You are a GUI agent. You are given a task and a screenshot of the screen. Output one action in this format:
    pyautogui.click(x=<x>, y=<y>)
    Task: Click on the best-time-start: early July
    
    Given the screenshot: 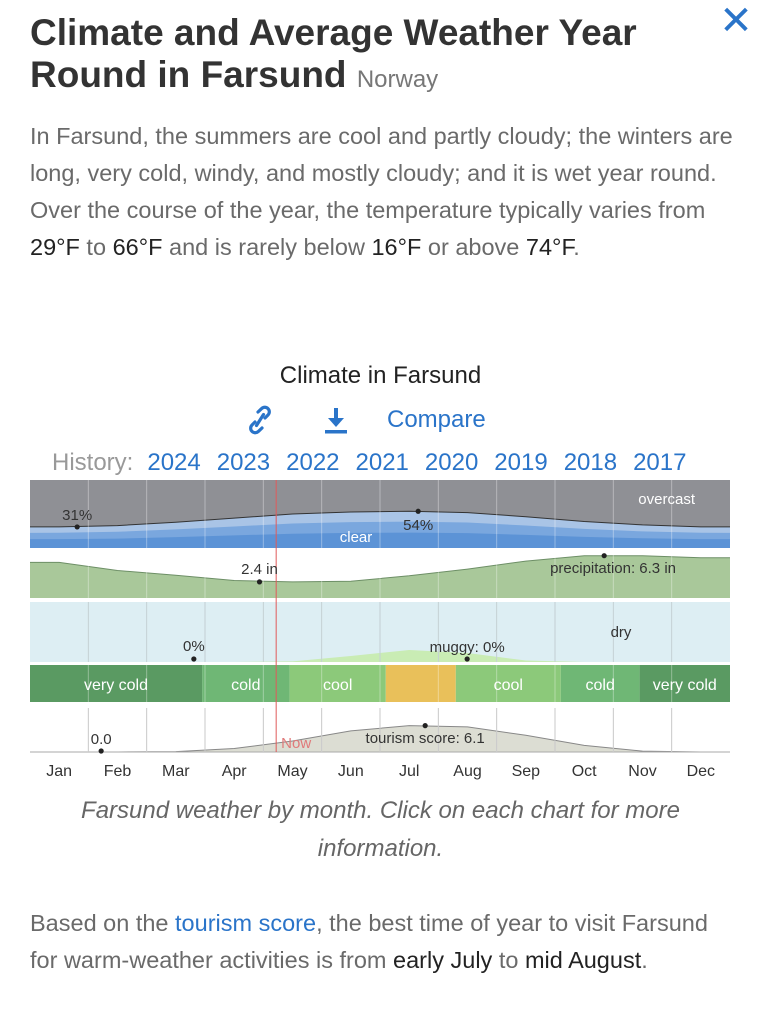 What is the action you would take?
    pyautogui.click(x=443, y=960)
    